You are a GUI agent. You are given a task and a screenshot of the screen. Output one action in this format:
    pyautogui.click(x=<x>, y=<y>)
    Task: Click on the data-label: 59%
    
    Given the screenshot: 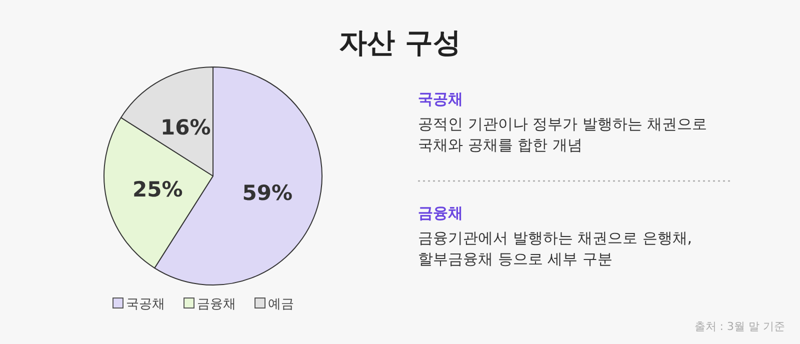 What is the action you would take?
    pyautogui.click(x=267, y=192)
    